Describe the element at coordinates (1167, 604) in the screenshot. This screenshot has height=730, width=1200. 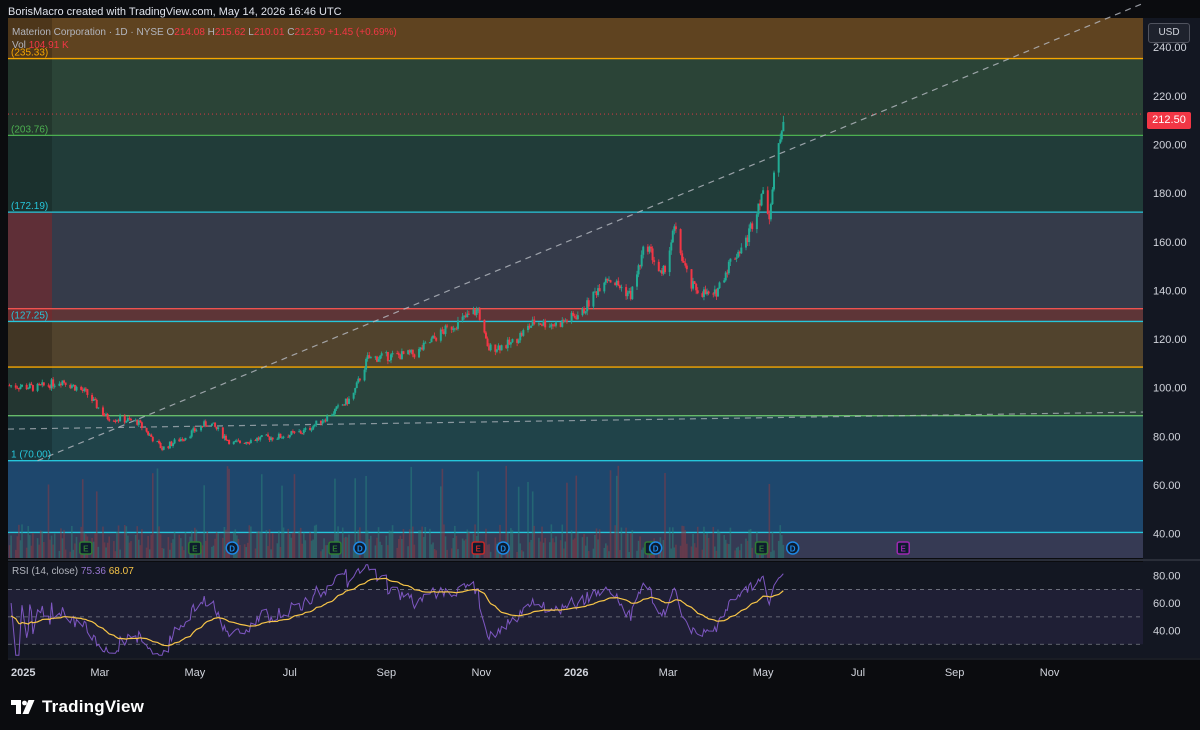
I see `rsi-tick-label: 60.00` at that location.